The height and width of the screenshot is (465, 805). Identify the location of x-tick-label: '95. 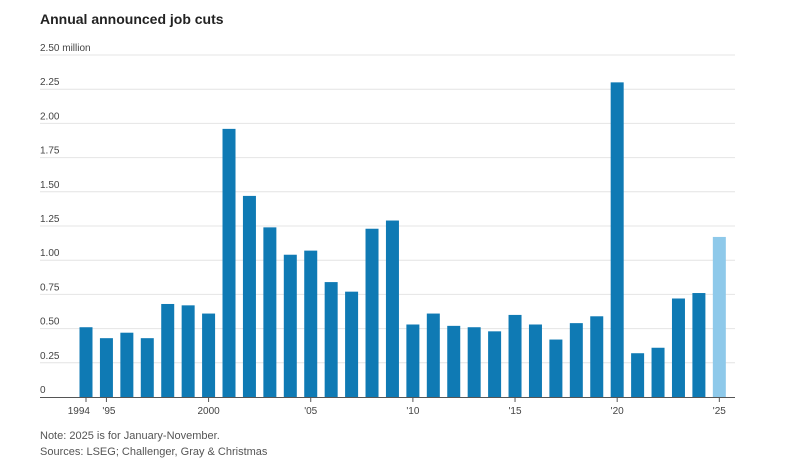
(108, 411).